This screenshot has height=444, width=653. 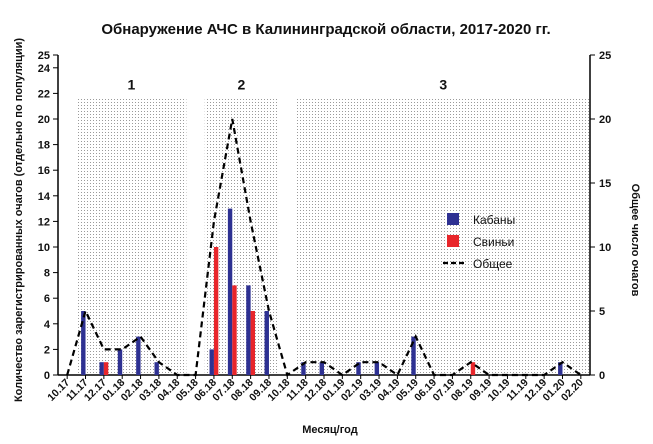 What do you see at coordinates (47, 274) in the screenshot?
I see `y-tick-label-left: 8` at bounding box center [47, 274].